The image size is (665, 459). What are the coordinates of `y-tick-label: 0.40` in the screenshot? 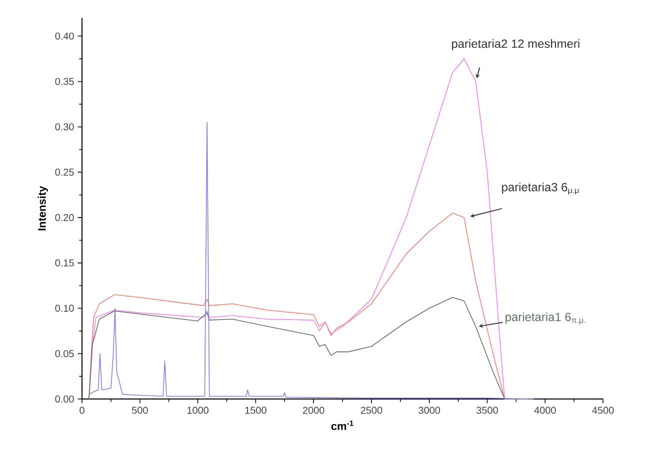 It's located at (64, 36).